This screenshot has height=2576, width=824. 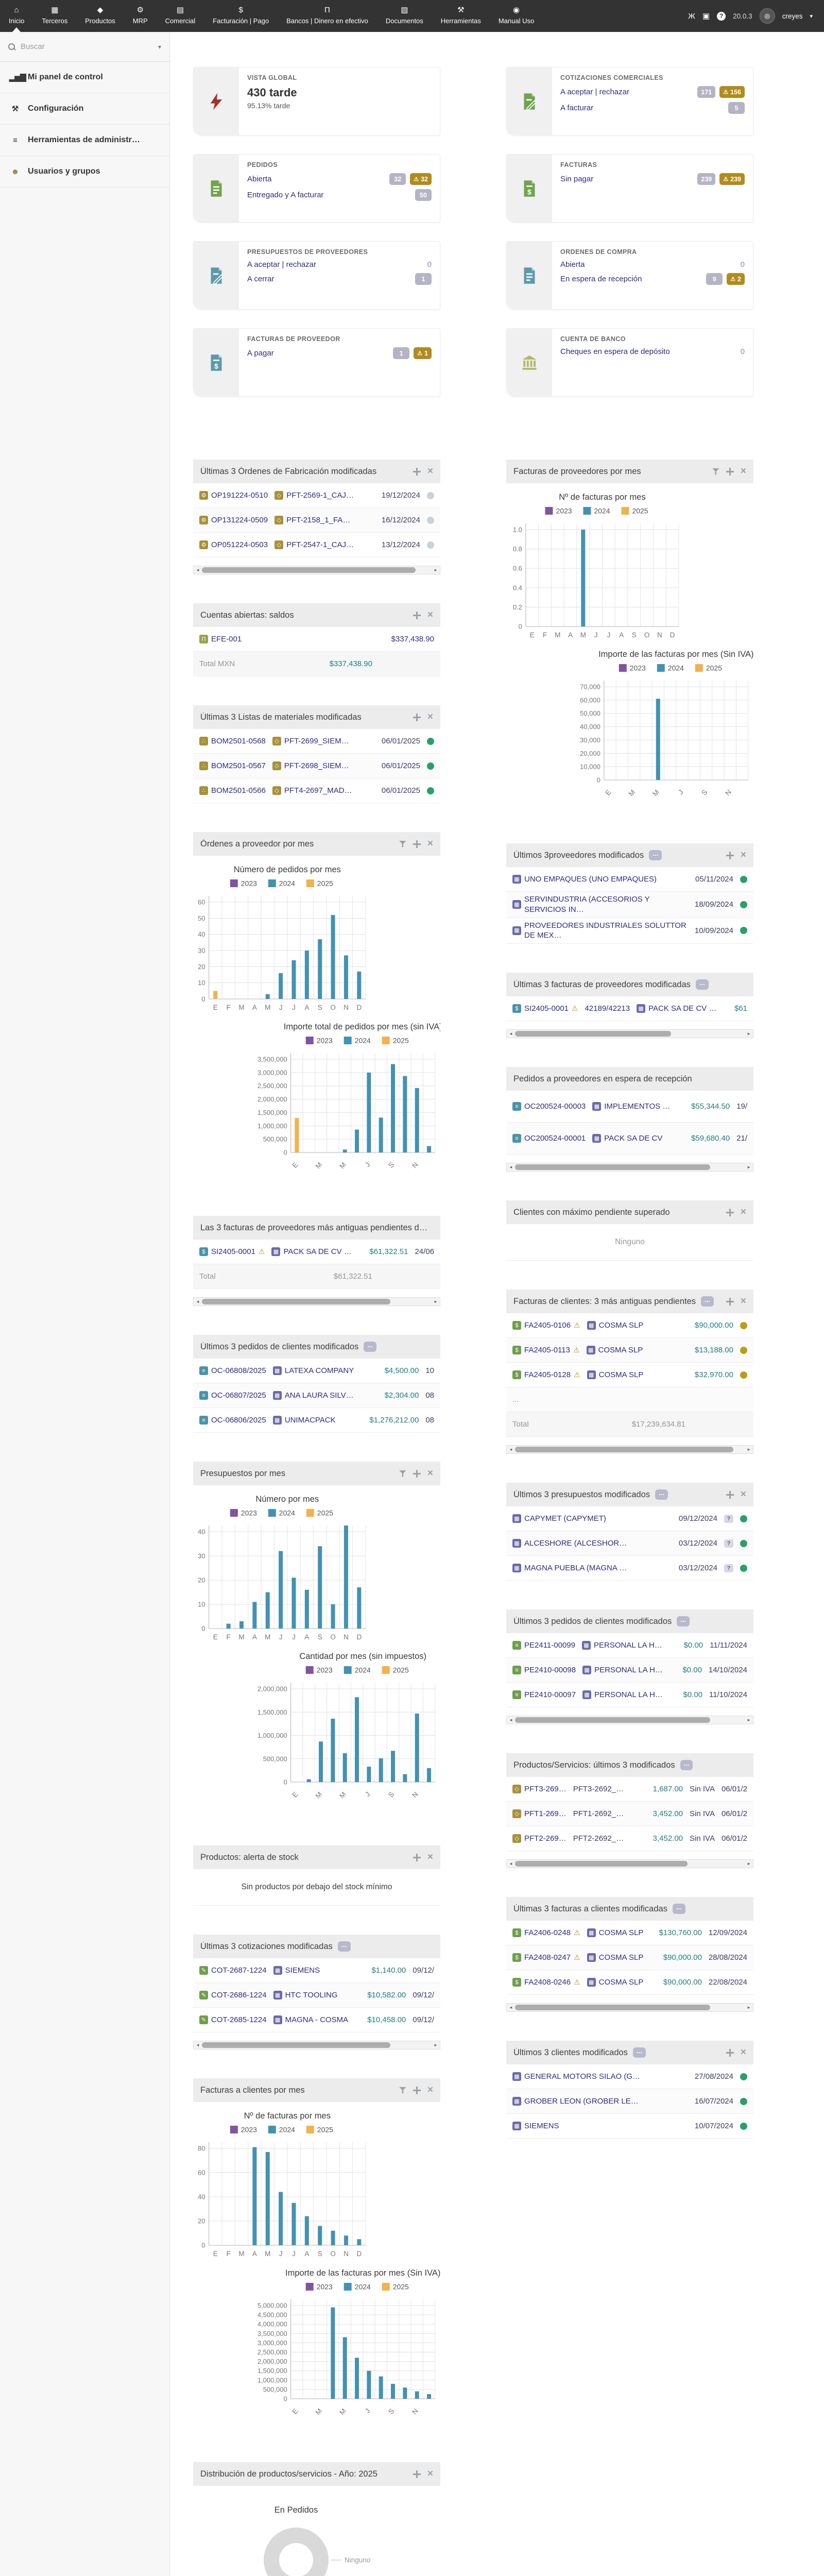 I want to click on record-link: ▦ HTC TOOLING, so click(x=317, y=1995).